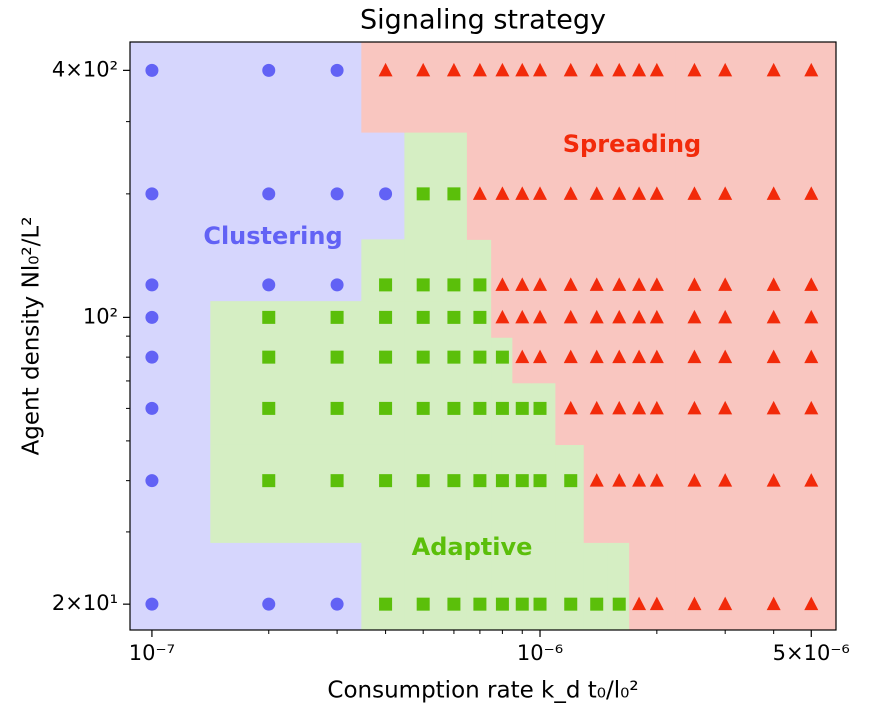  What do you see at coordinates (811, 653) in the screenshot?
I see `x-tick-label: 5×10⁻⁶` at bounding box center [811, 653].